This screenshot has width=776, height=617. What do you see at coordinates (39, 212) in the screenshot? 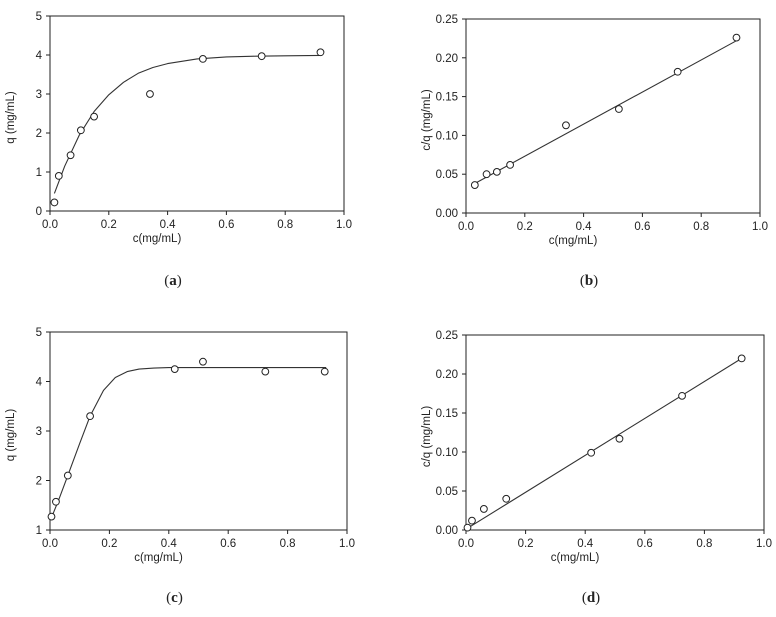
I see `y-tick-label: 0` at bounding box center [39, 212].